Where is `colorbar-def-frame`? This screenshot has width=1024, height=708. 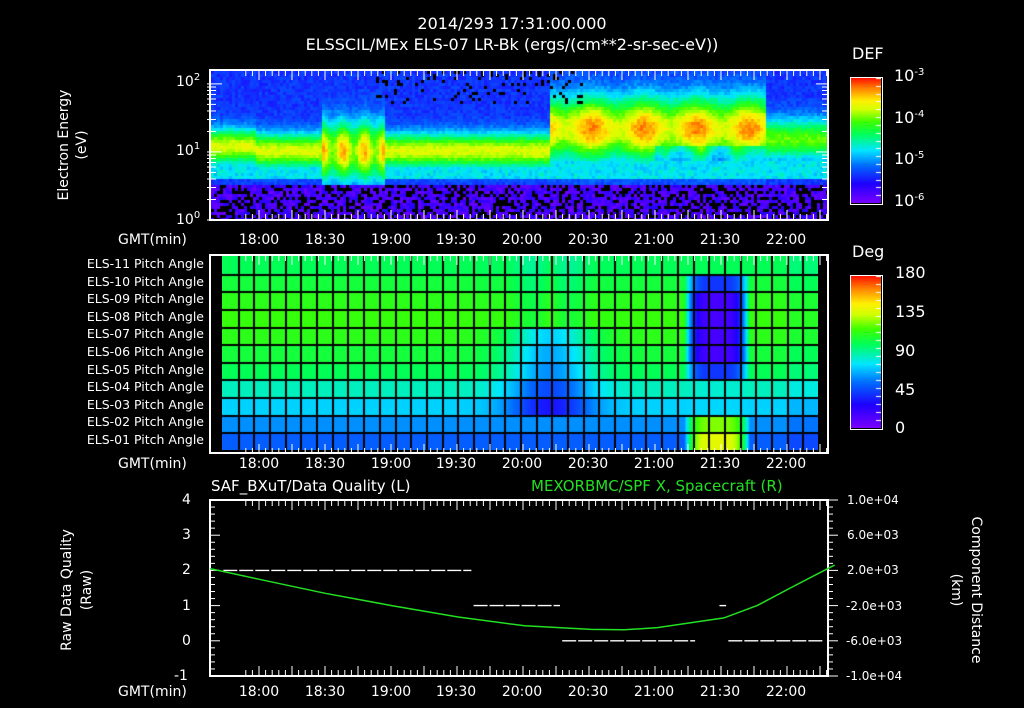
colorbar-def-frame is located at coordinates (866, 141).